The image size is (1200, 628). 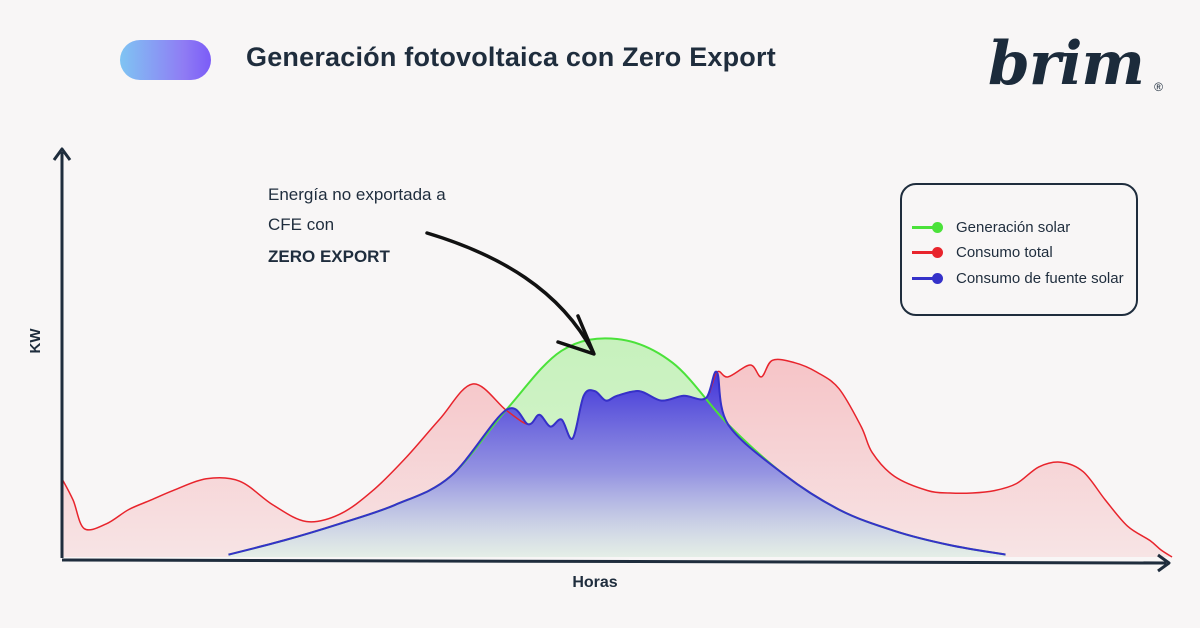 I want to click on annotation-line-1: Energía no exportada a, so click(x=357, y=194).